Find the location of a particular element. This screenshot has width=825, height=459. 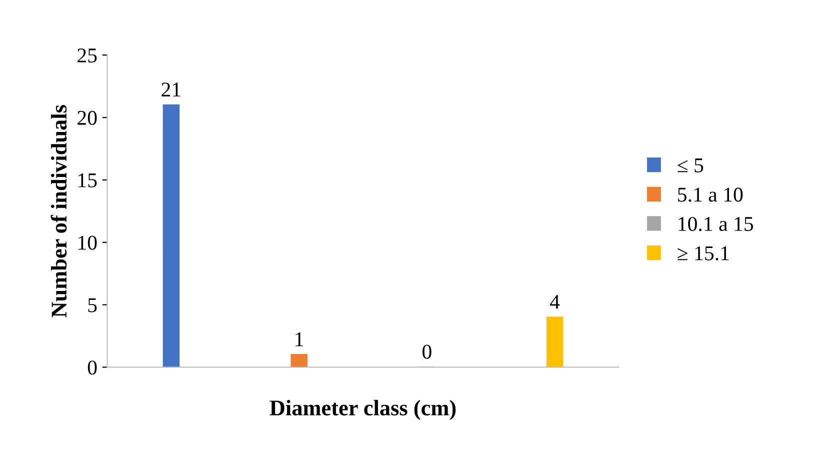

data-label: 0 is located at coordinates (427, 351).